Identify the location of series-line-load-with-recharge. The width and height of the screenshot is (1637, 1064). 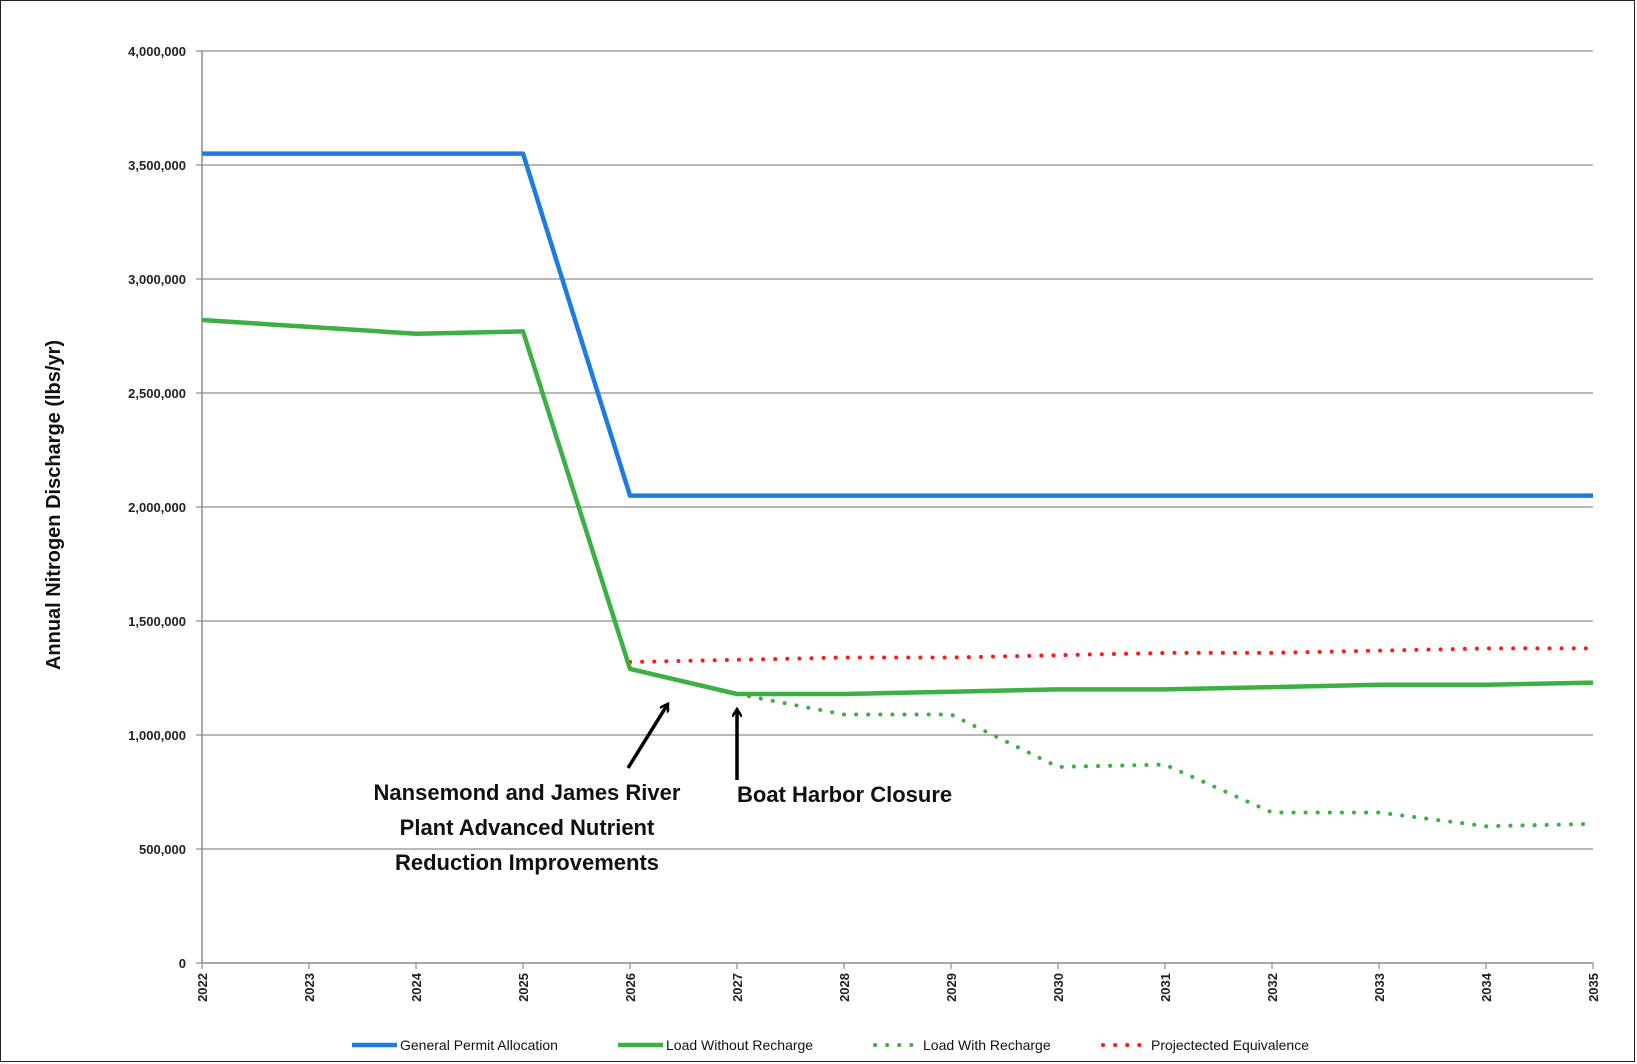
(1165, 760).